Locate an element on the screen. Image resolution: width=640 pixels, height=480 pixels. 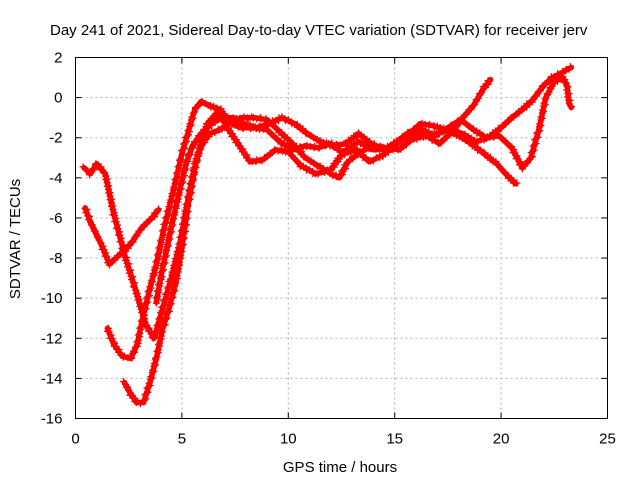
x-tick-label: 10 is located at coordinates (288, 439).